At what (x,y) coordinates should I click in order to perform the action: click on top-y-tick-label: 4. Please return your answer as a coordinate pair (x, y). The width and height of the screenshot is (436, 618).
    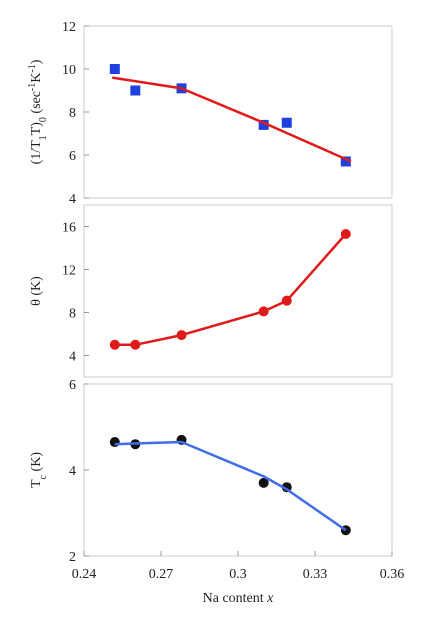
    Looking at the image, I should click on (72, 199).